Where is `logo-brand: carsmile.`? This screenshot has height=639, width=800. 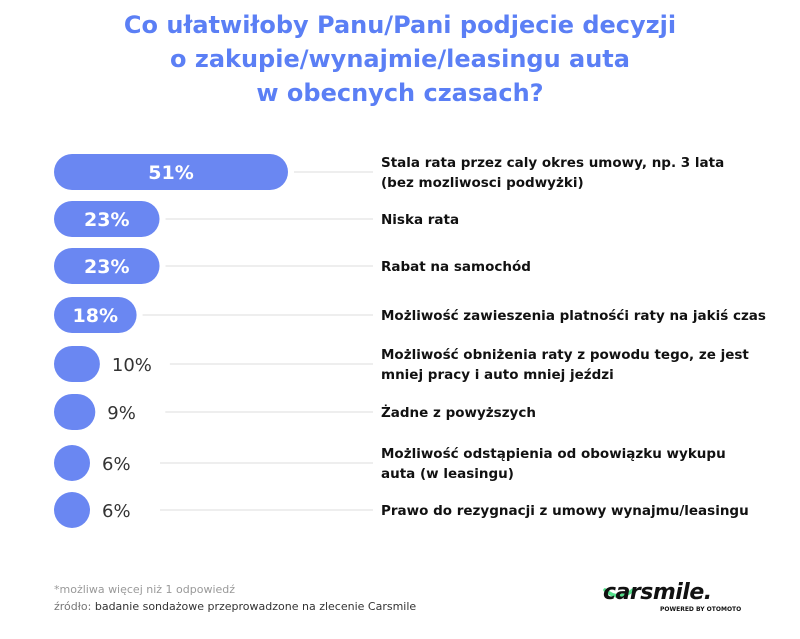
logo-brand: carsmile. is located at coordinates (657, 592).